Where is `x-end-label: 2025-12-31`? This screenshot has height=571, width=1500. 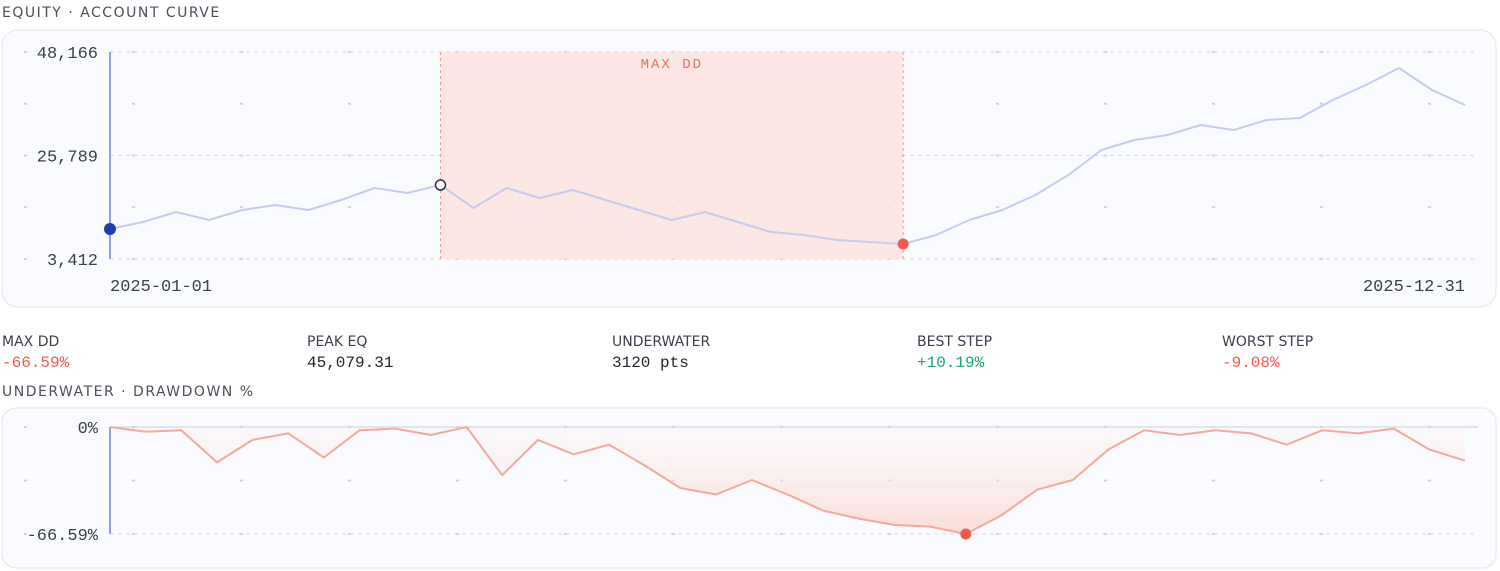 x-end-label: 2025-12-31 is located at coordinates (1414, 287).